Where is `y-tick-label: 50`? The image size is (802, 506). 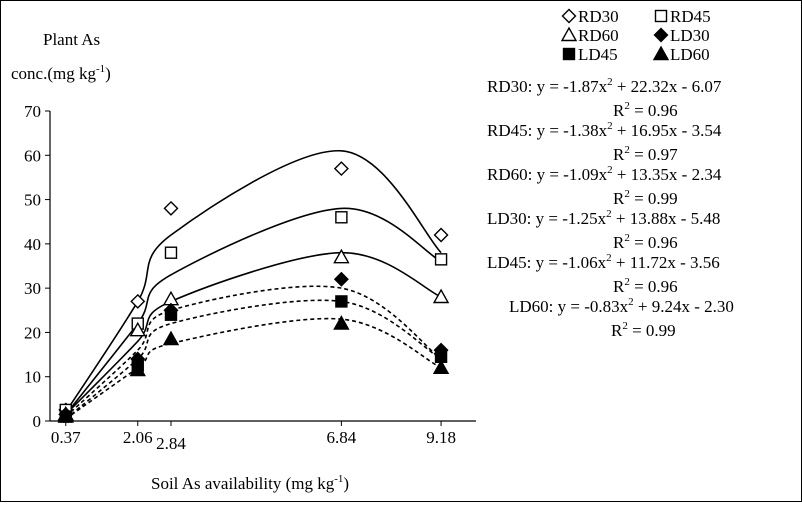
y-tick-label: 50 is located at coordinates (32, 200).